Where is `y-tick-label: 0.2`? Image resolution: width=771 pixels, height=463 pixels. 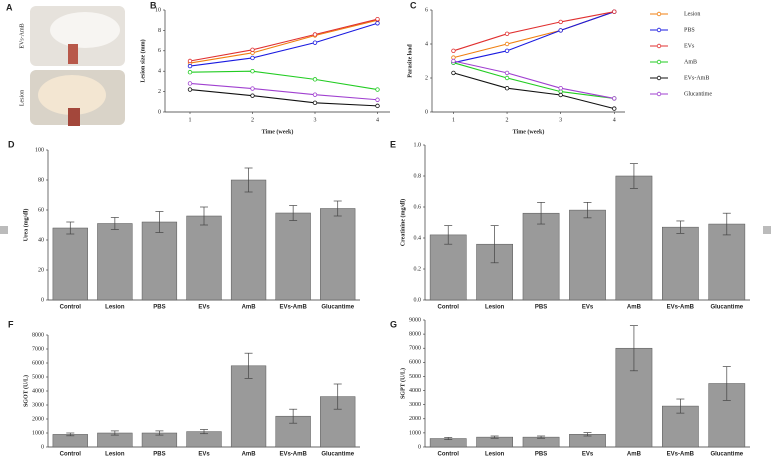 y-tick-label: 0.2 is located at coordinates (418, 269).